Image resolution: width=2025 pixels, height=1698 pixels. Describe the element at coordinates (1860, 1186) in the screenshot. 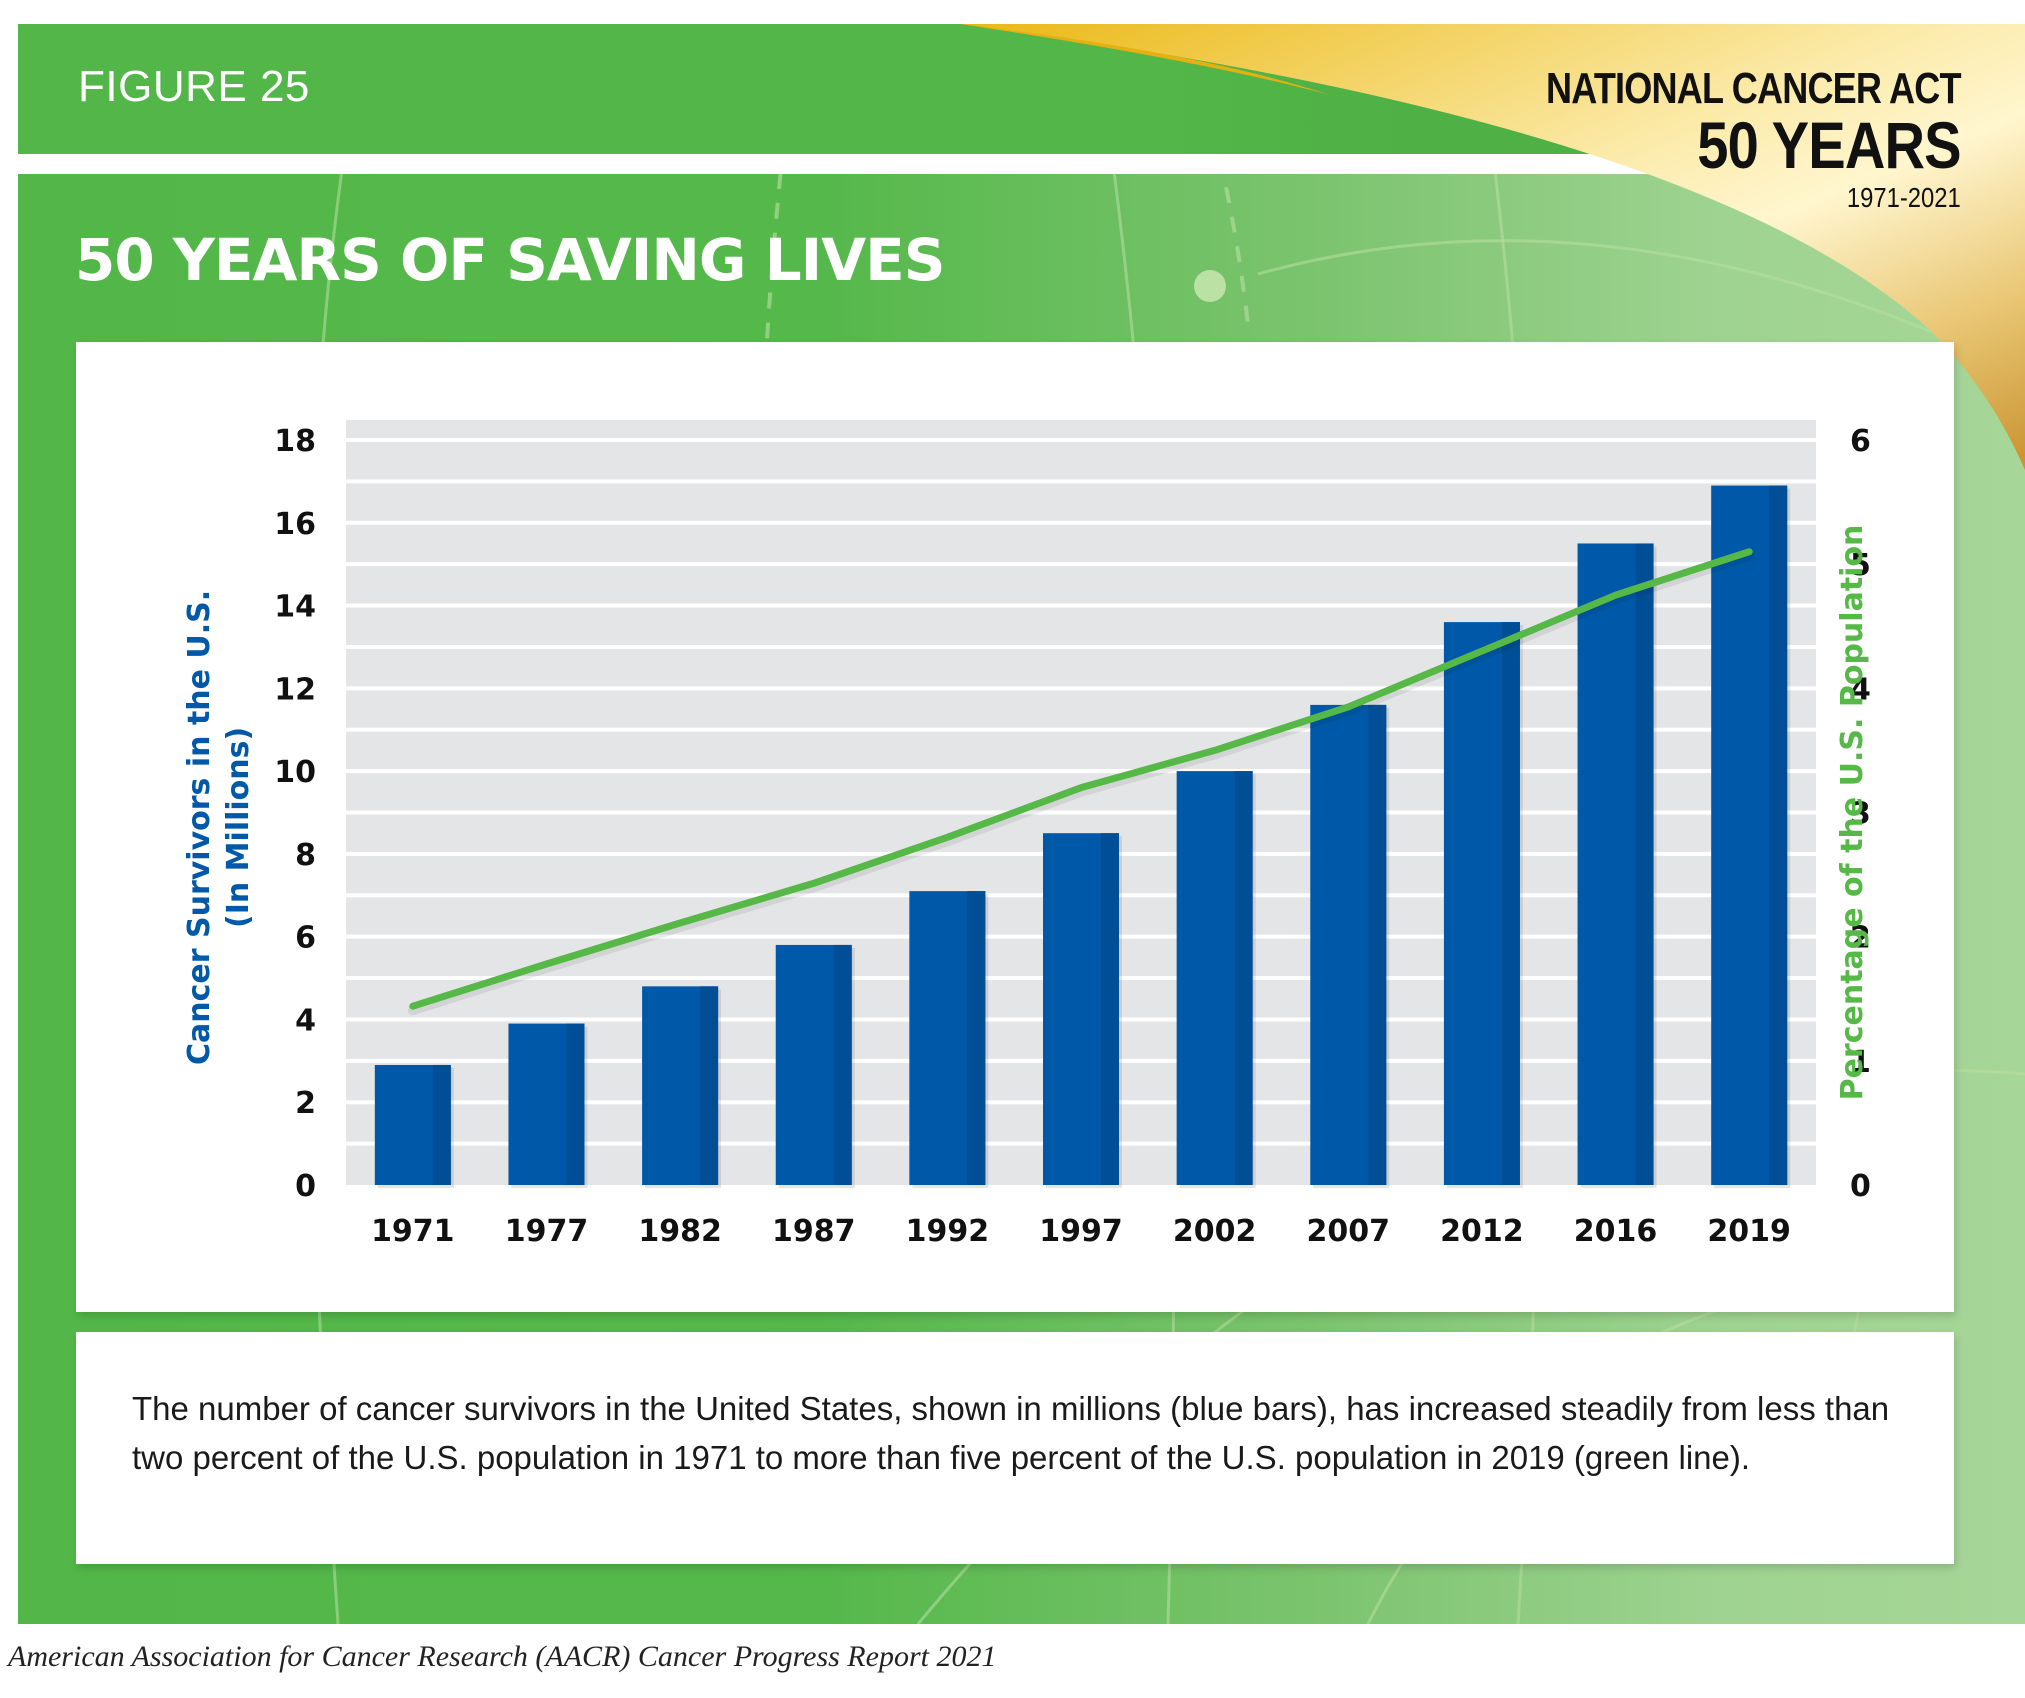

I see `right-tick-label: 0` at that location.